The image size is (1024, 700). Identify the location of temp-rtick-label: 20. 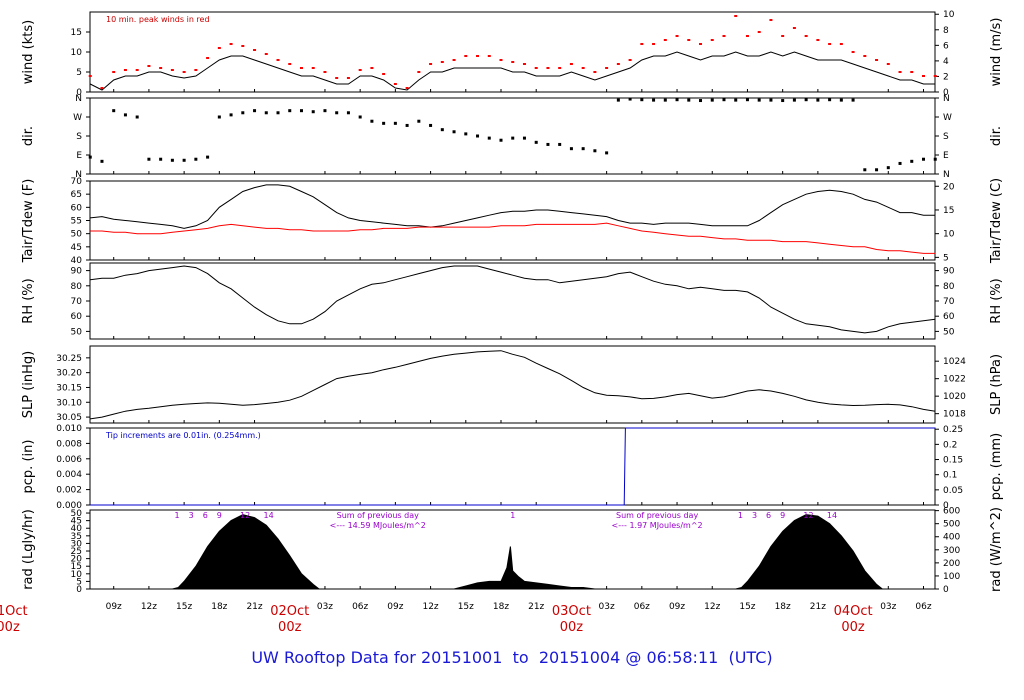
(949, 187).